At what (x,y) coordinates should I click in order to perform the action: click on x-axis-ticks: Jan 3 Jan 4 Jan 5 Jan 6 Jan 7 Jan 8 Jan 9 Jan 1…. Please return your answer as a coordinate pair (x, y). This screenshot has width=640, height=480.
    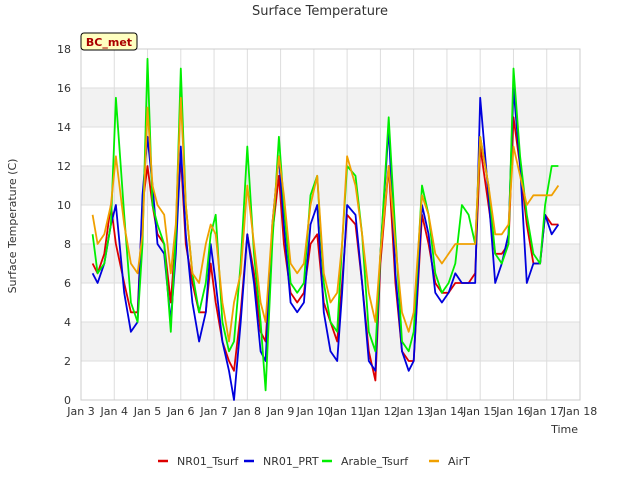
    Looking at the image, I should click on (331, 411).